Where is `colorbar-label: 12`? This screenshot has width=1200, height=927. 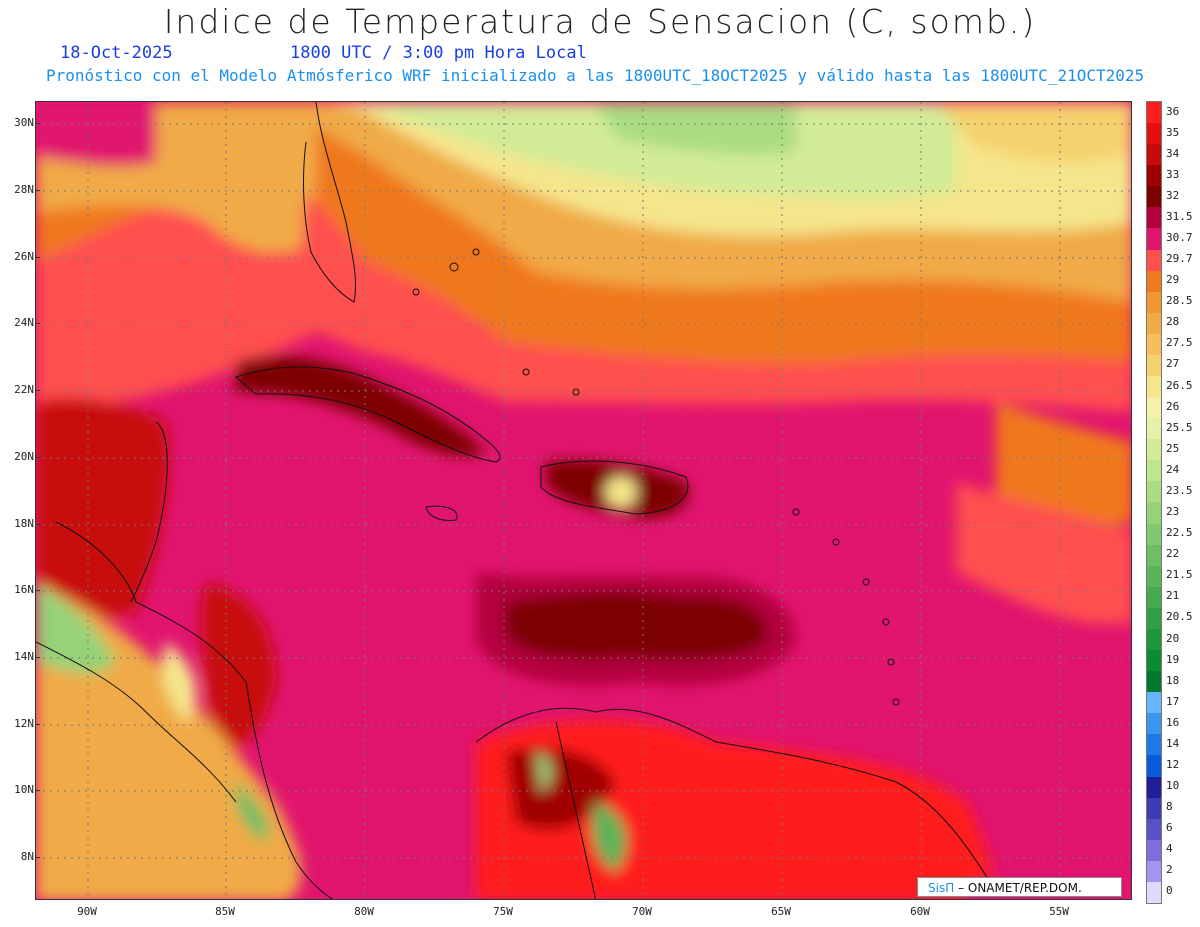
colorbar-label: 12 is located at coordinates (1173, 764).